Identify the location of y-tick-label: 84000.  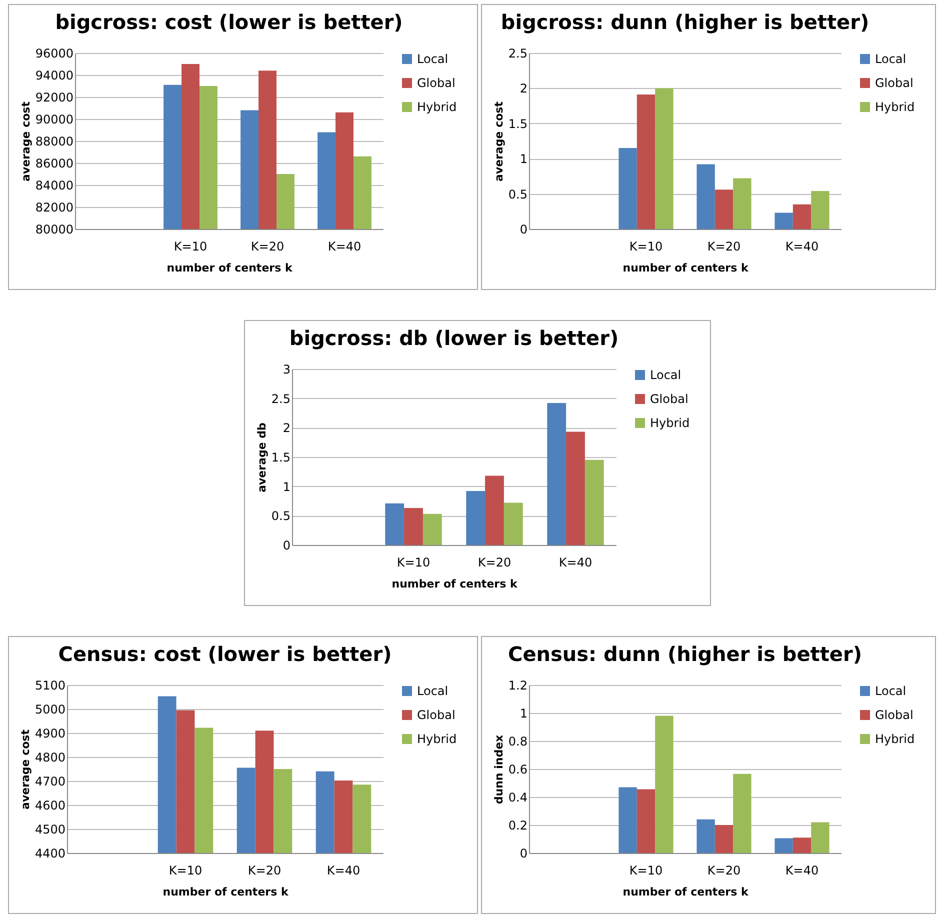
(54, 185).